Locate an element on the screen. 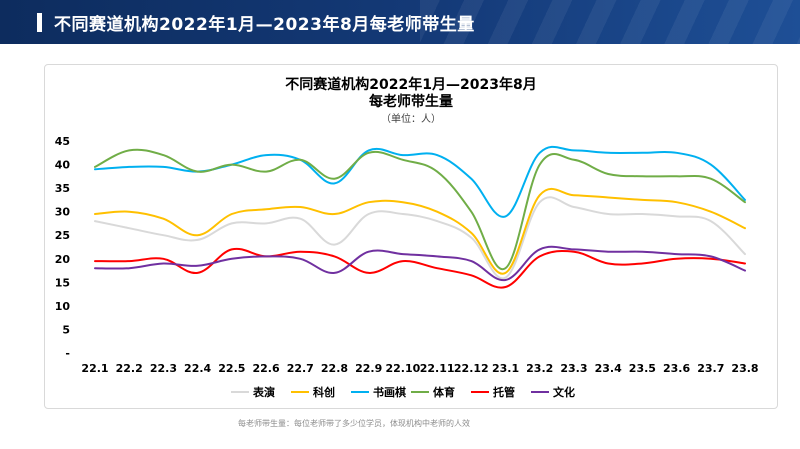 Image resolution: width=800 pixels, height=449 pixels. header-decoration is located at coordinates (610, 22).